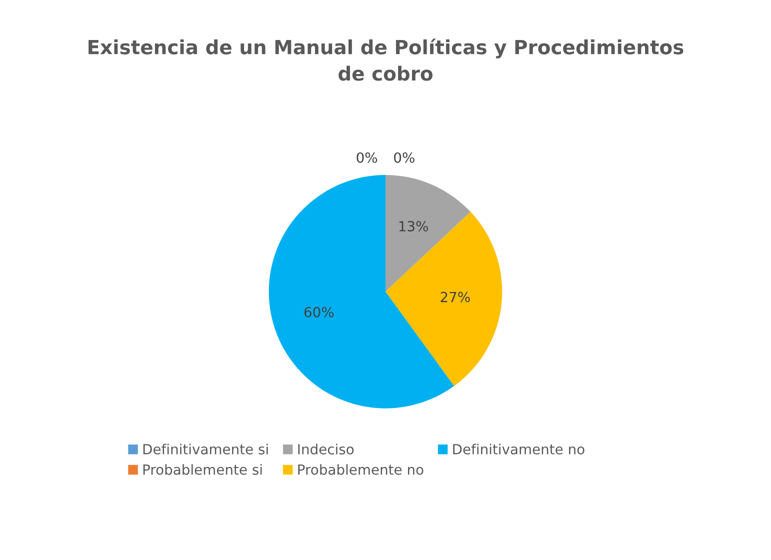 Image resolution: width=771 pixels, height=560 pixels. Describe the element at coordinates (455, 297) in the screenshot. I see `data-label: 27%` at that location.